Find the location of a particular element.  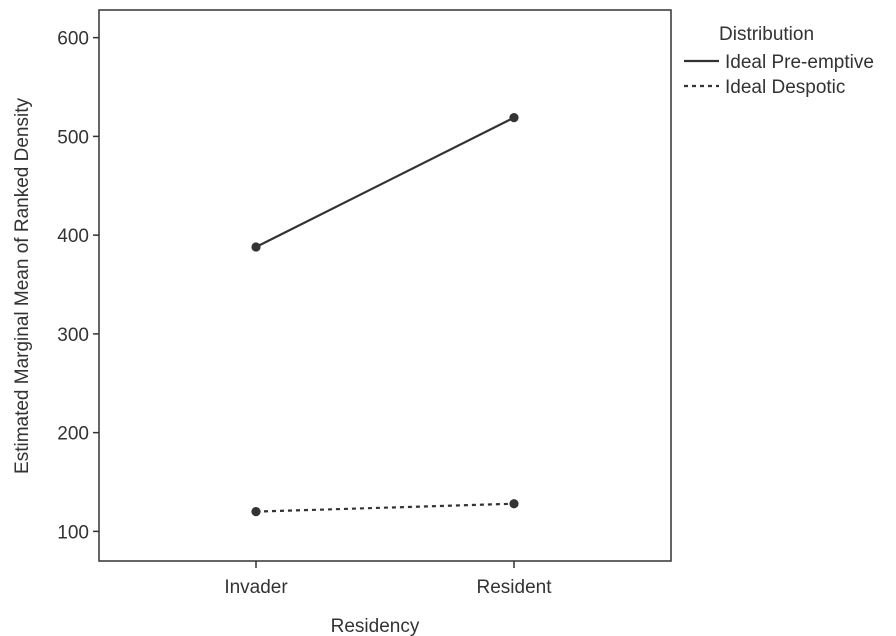

legend-title: Distribution is located at coordinates (766, 34).